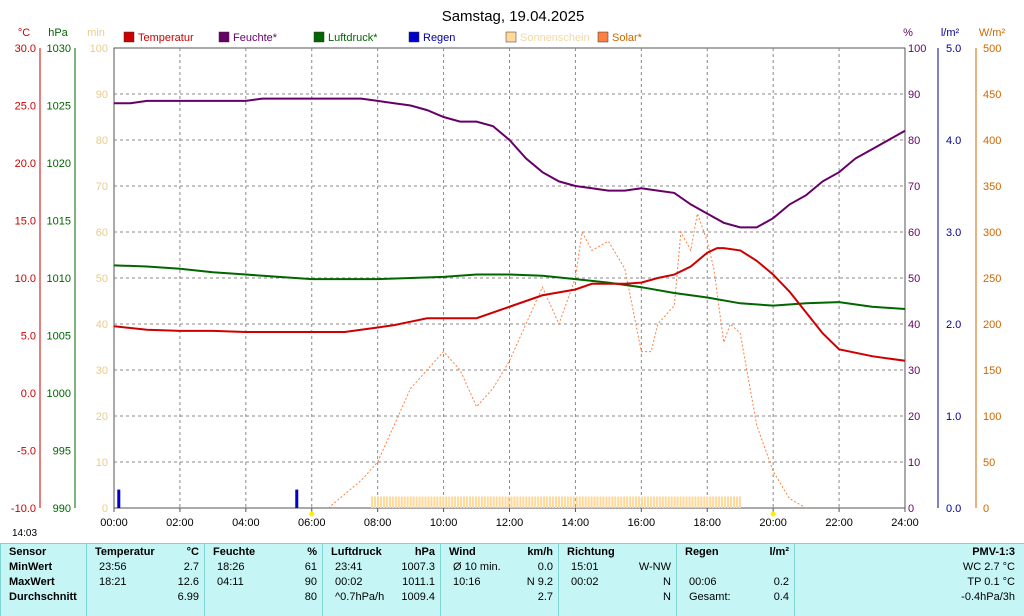  Describe the element at coordinates (510, 523) in the screenshot. I see `x-tick-label: 12:00` at that location.